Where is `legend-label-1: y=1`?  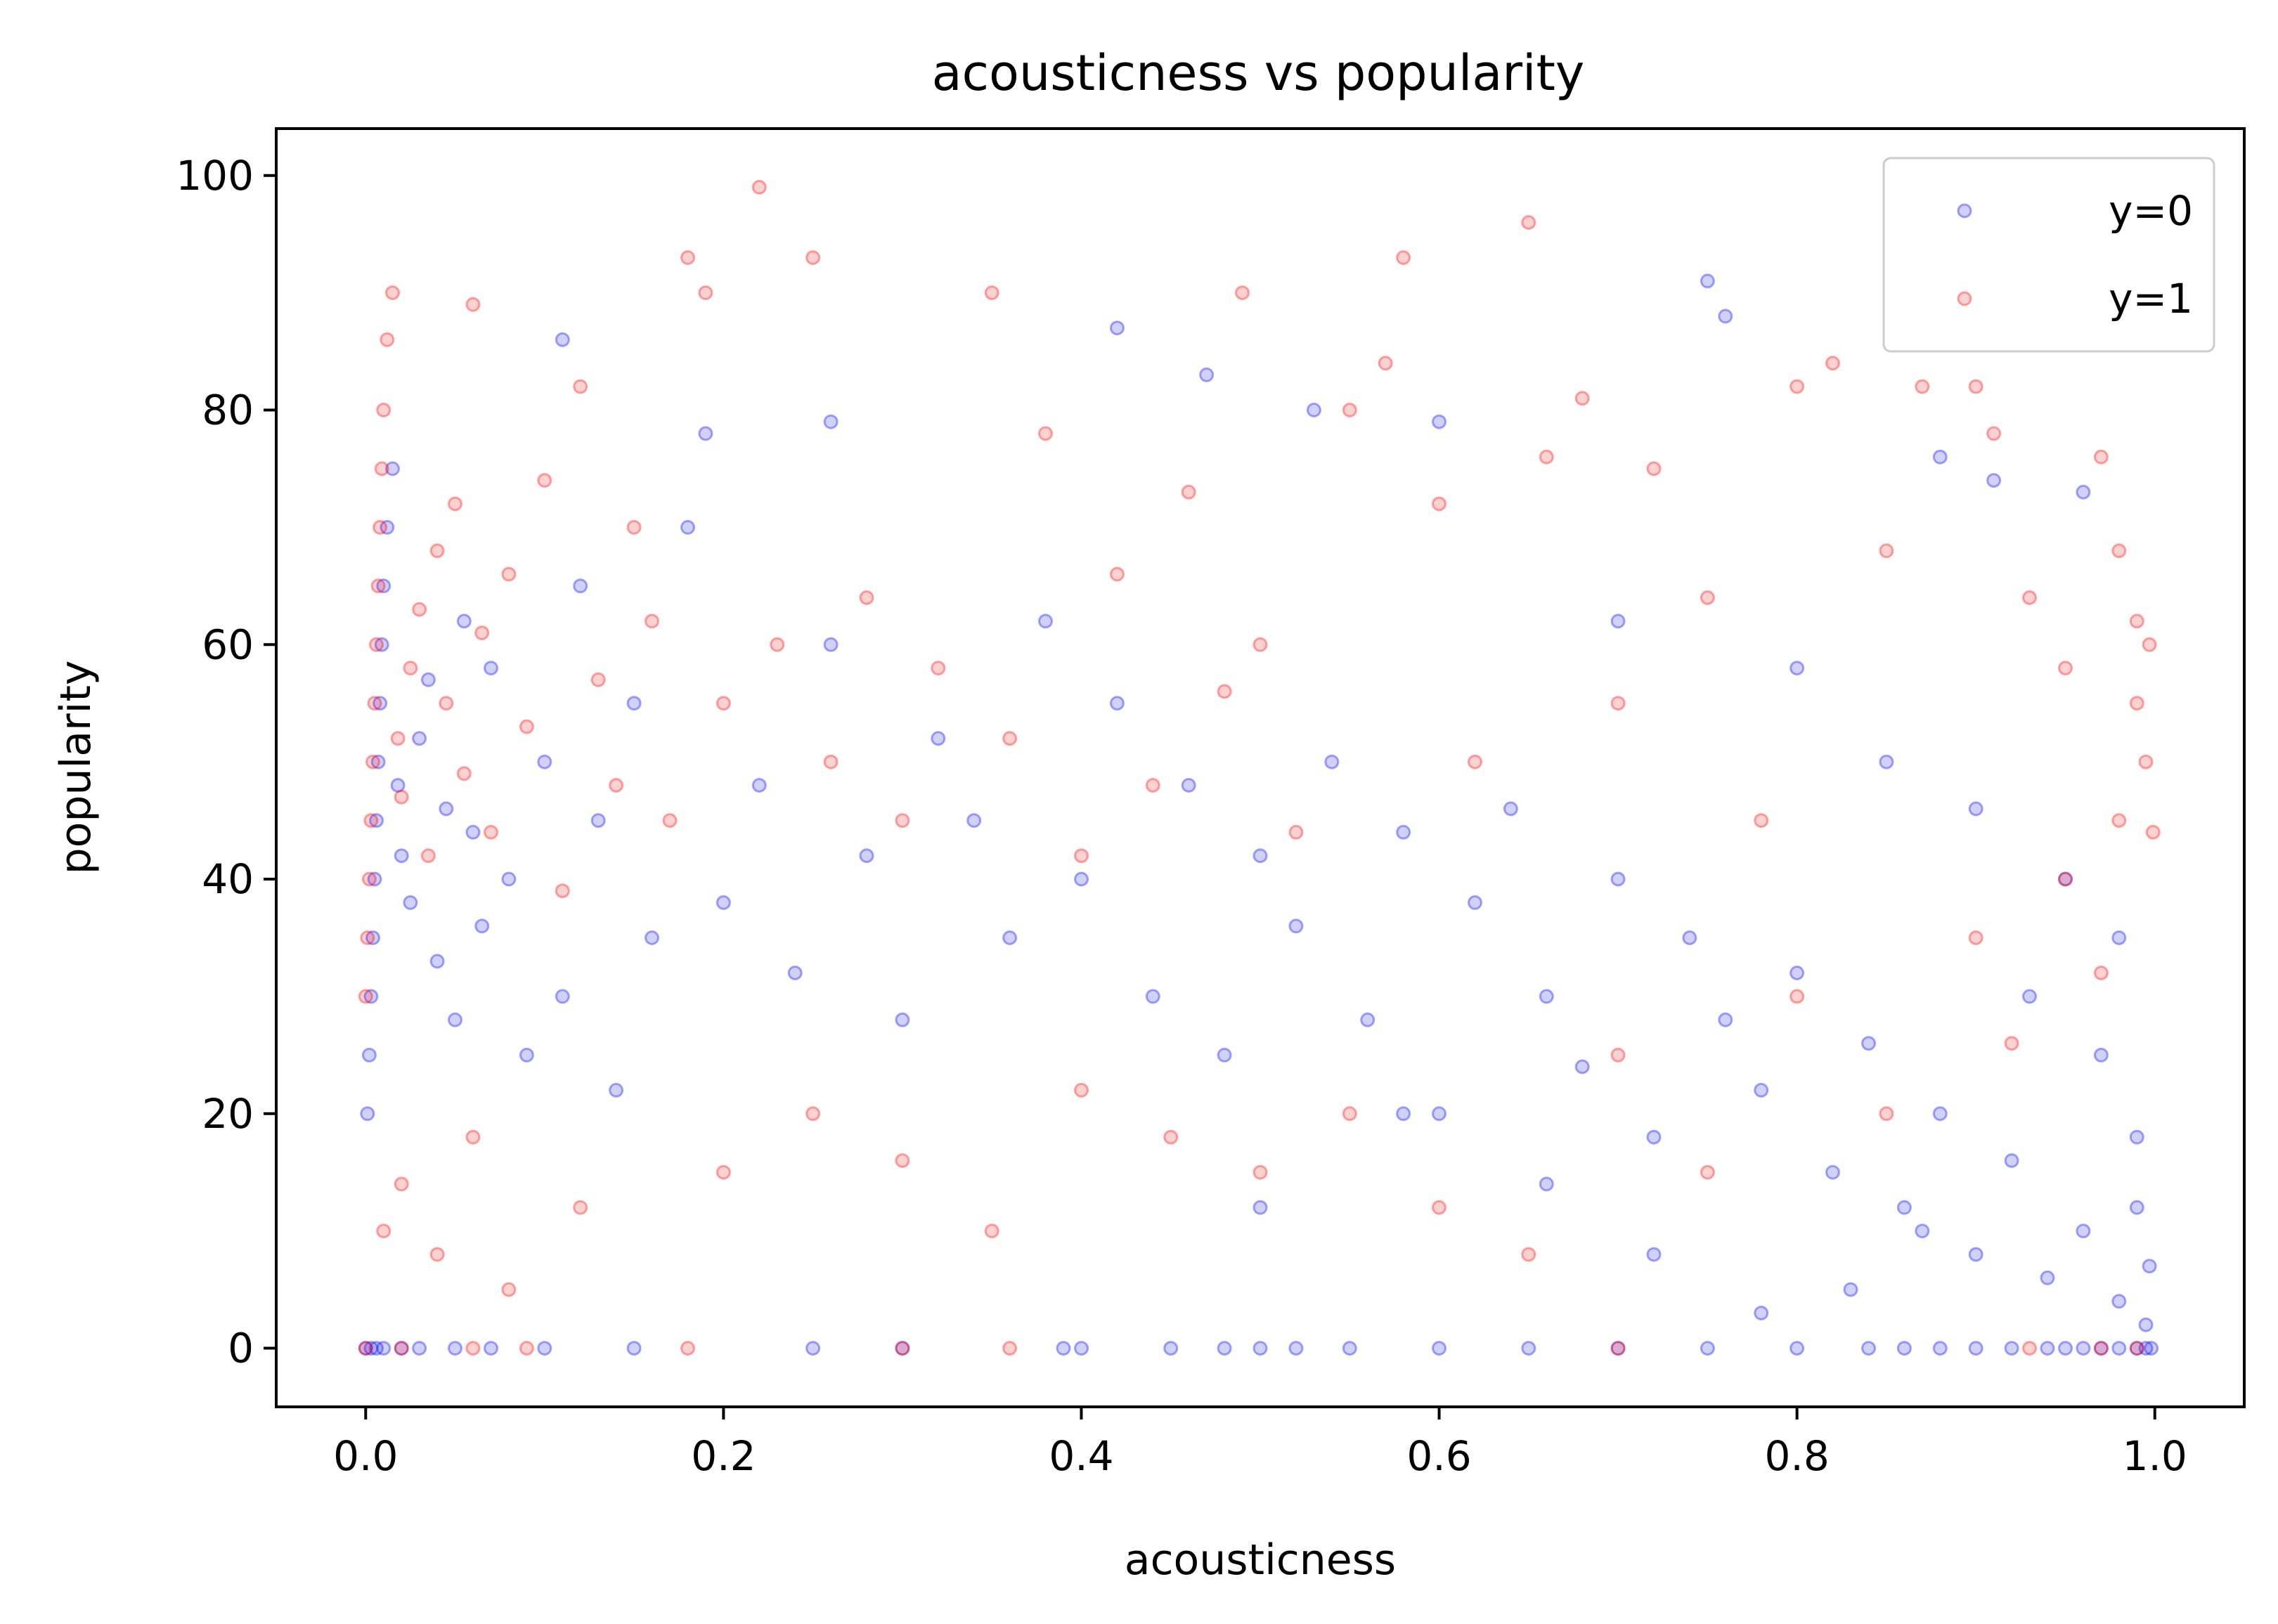 legend-label-1: y=1 is located at coordinates (2151, 299).